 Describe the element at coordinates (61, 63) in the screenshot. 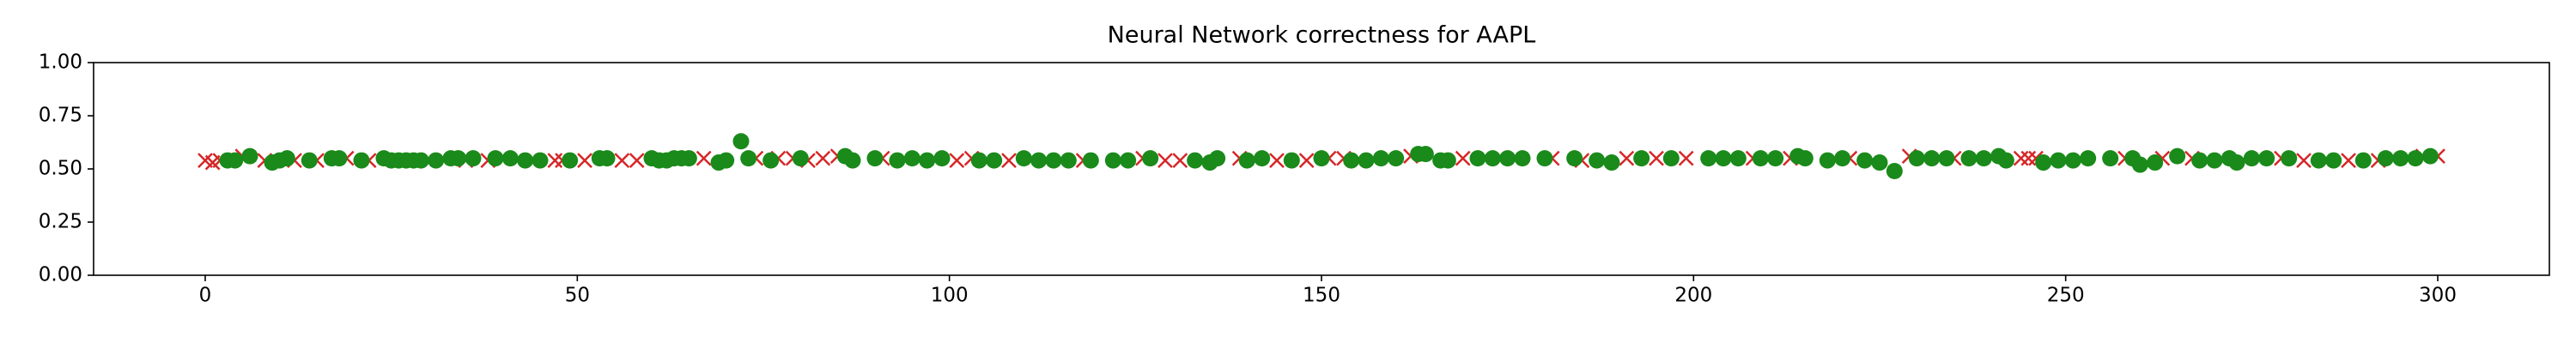

I see `y-tick-label: 1.00` at that location.